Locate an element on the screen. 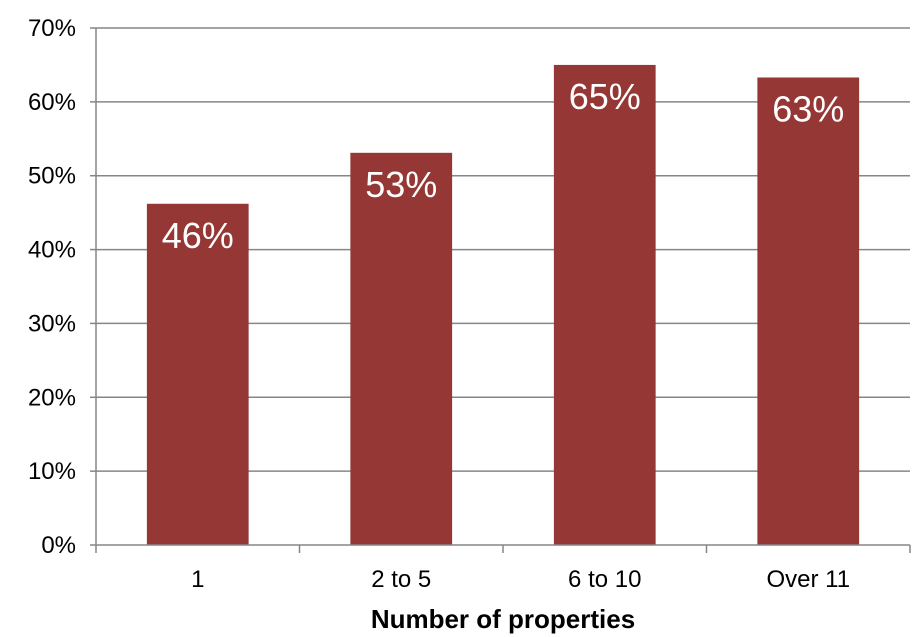  y-tick-label: 50% is located at coordinates (52, 176).